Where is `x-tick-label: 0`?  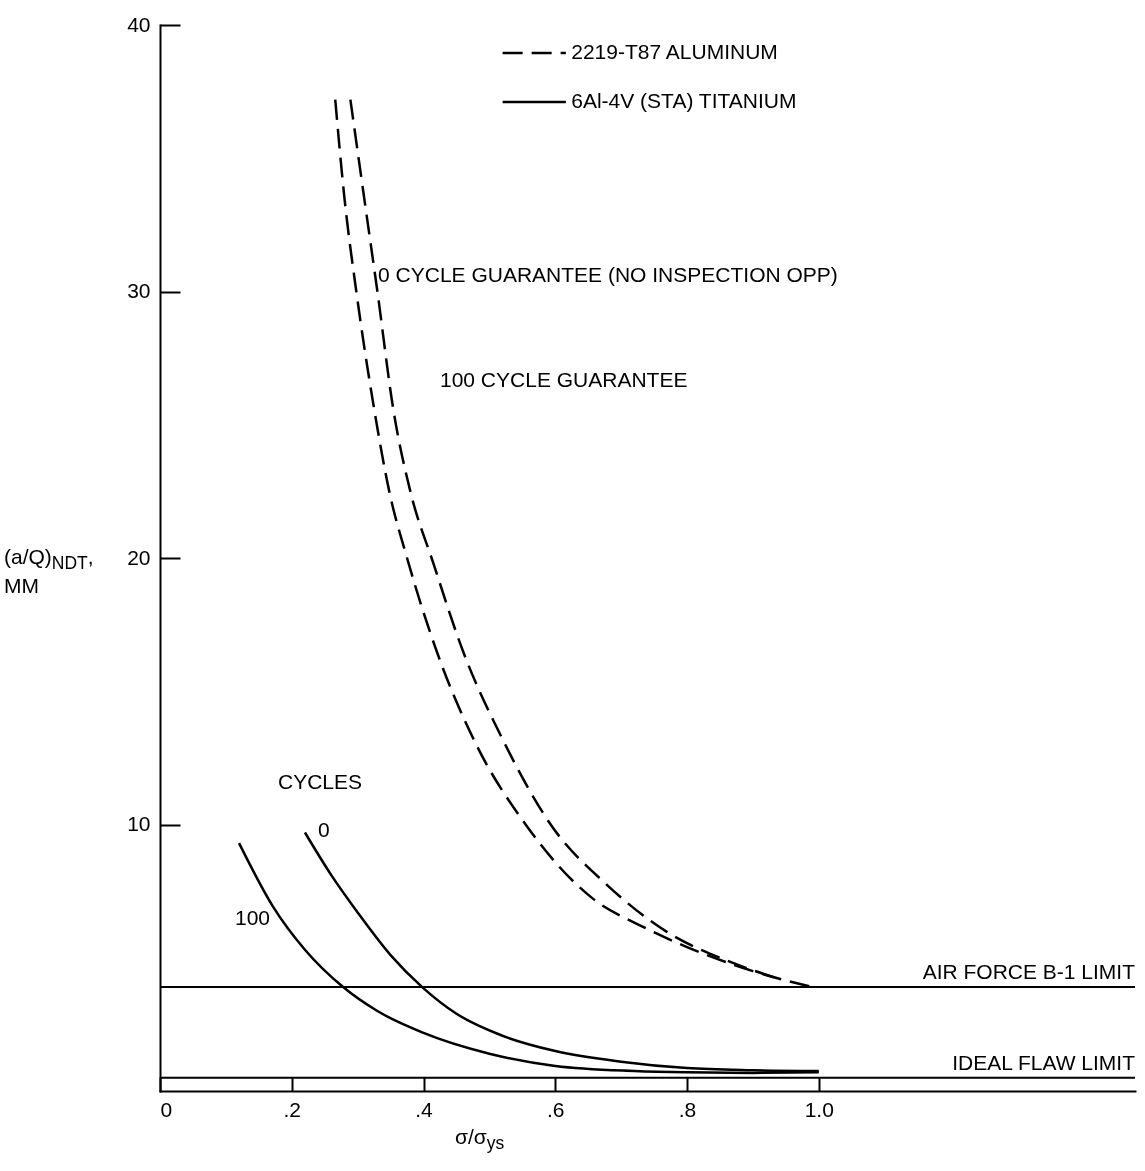
x-tick-label: 0 is located at coordinates (166, 1109).